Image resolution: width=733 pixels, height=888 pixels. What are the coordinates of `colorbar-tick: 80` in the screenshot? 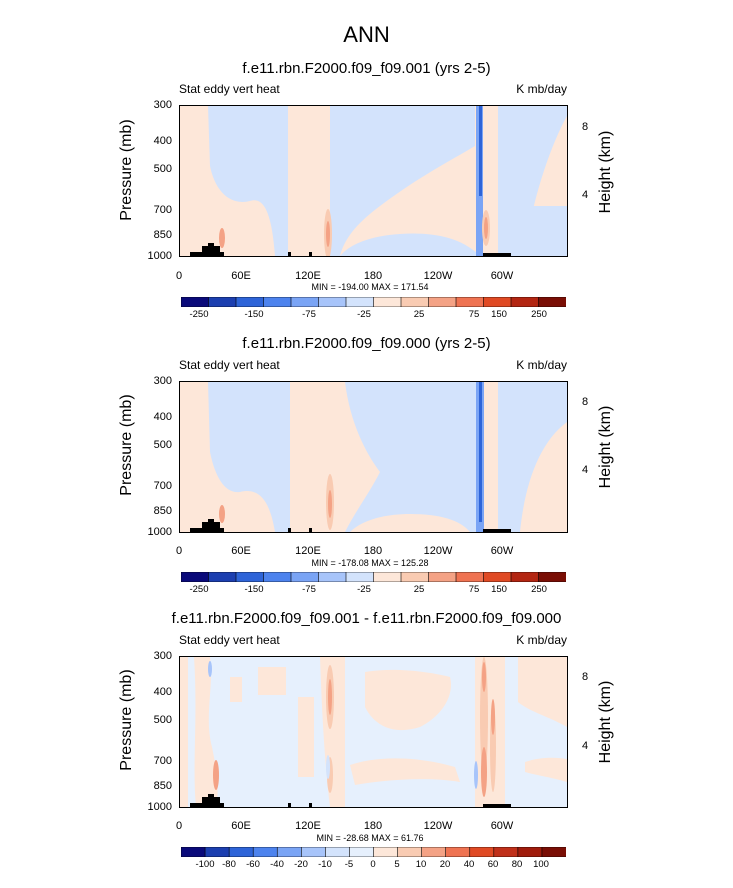 It's located at (517, 864).